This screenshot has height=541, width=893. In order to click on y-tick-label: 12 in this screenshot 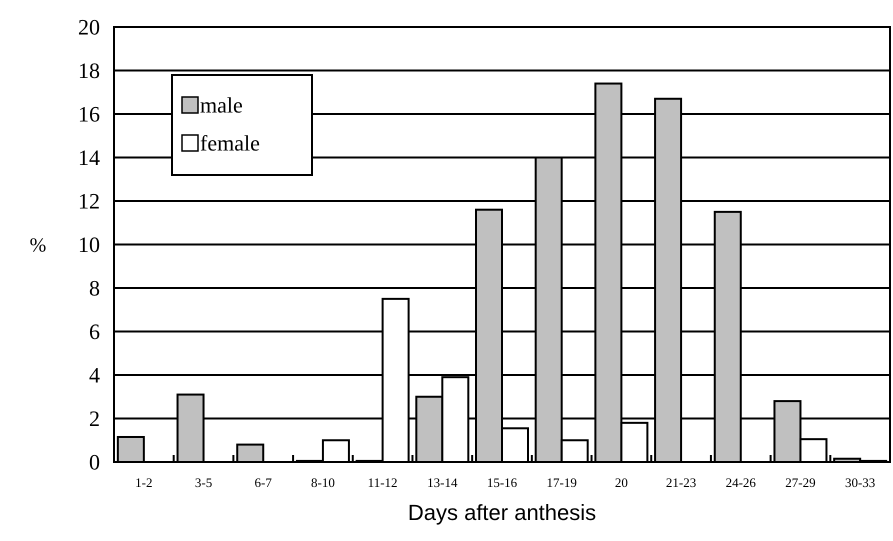, I will do `click(89, 201)`.